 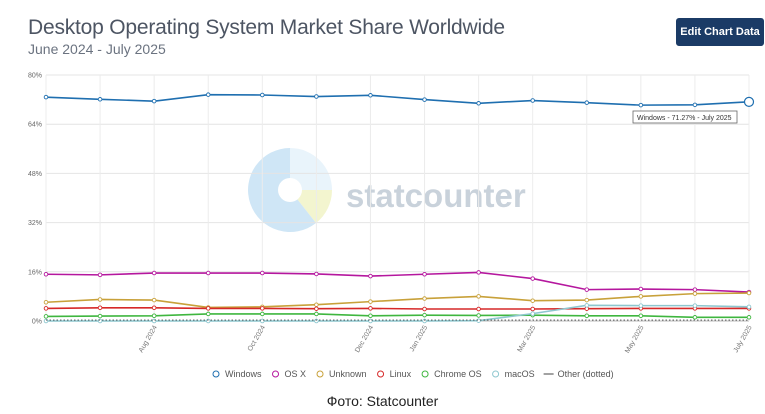 What do you see at coordinates (35, 125) in the screenshot?
I see `y-tick-label: 64%` at bounding box center [35, 125].